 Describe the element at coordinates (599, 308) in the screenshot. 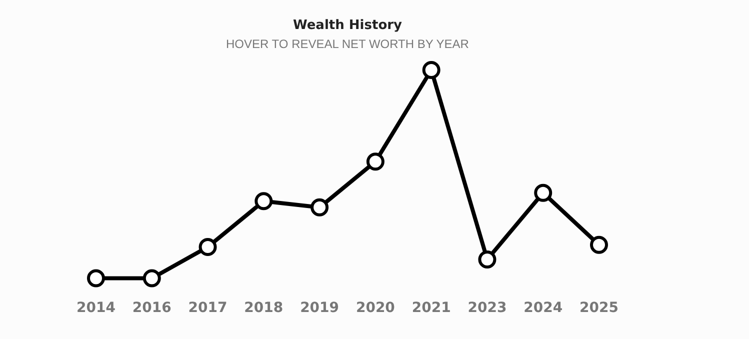

I see `x-tick-label: 2025` at that location.